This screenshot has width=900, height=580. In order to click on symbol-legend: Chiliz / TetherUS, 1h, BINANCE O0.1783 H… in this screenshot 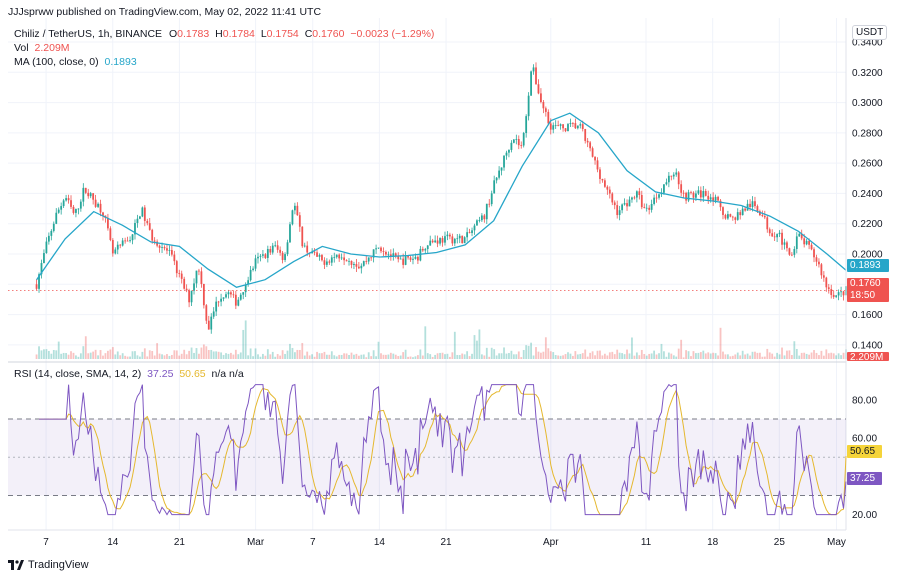, I will do `click(224, 34)`.